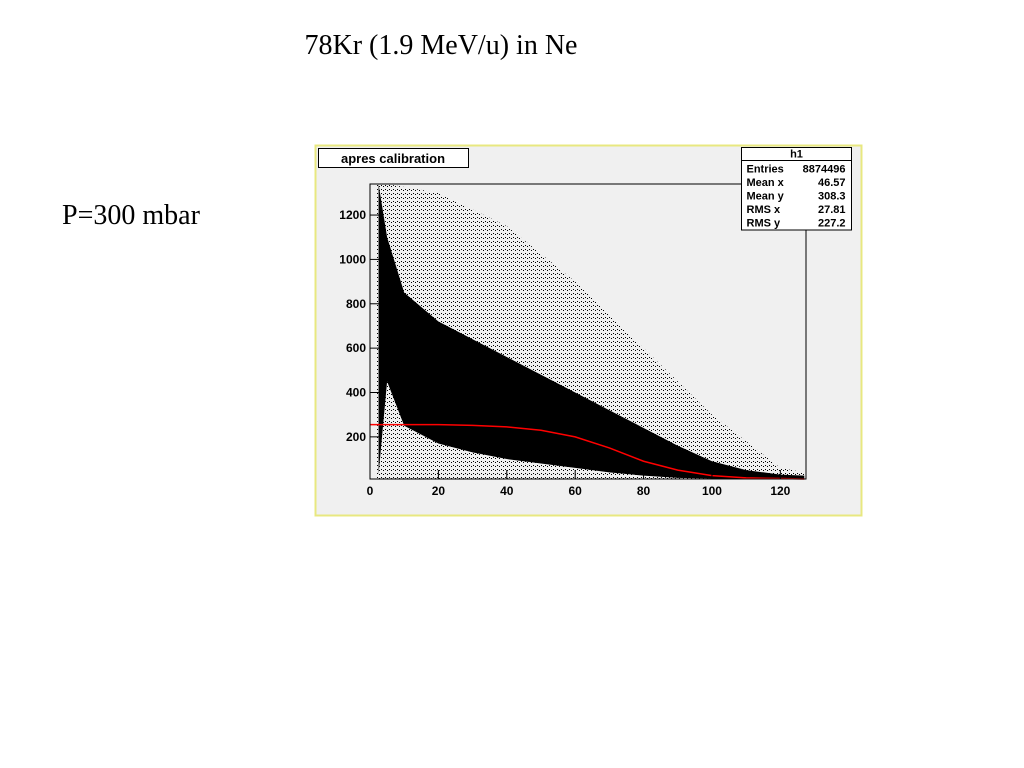 The height and width of the screenshot is (768, 1024). What do you see at coordinates (764, 210) in the screenshot?
I see `stats-label: RMS x` at bounding box center [764, 210].